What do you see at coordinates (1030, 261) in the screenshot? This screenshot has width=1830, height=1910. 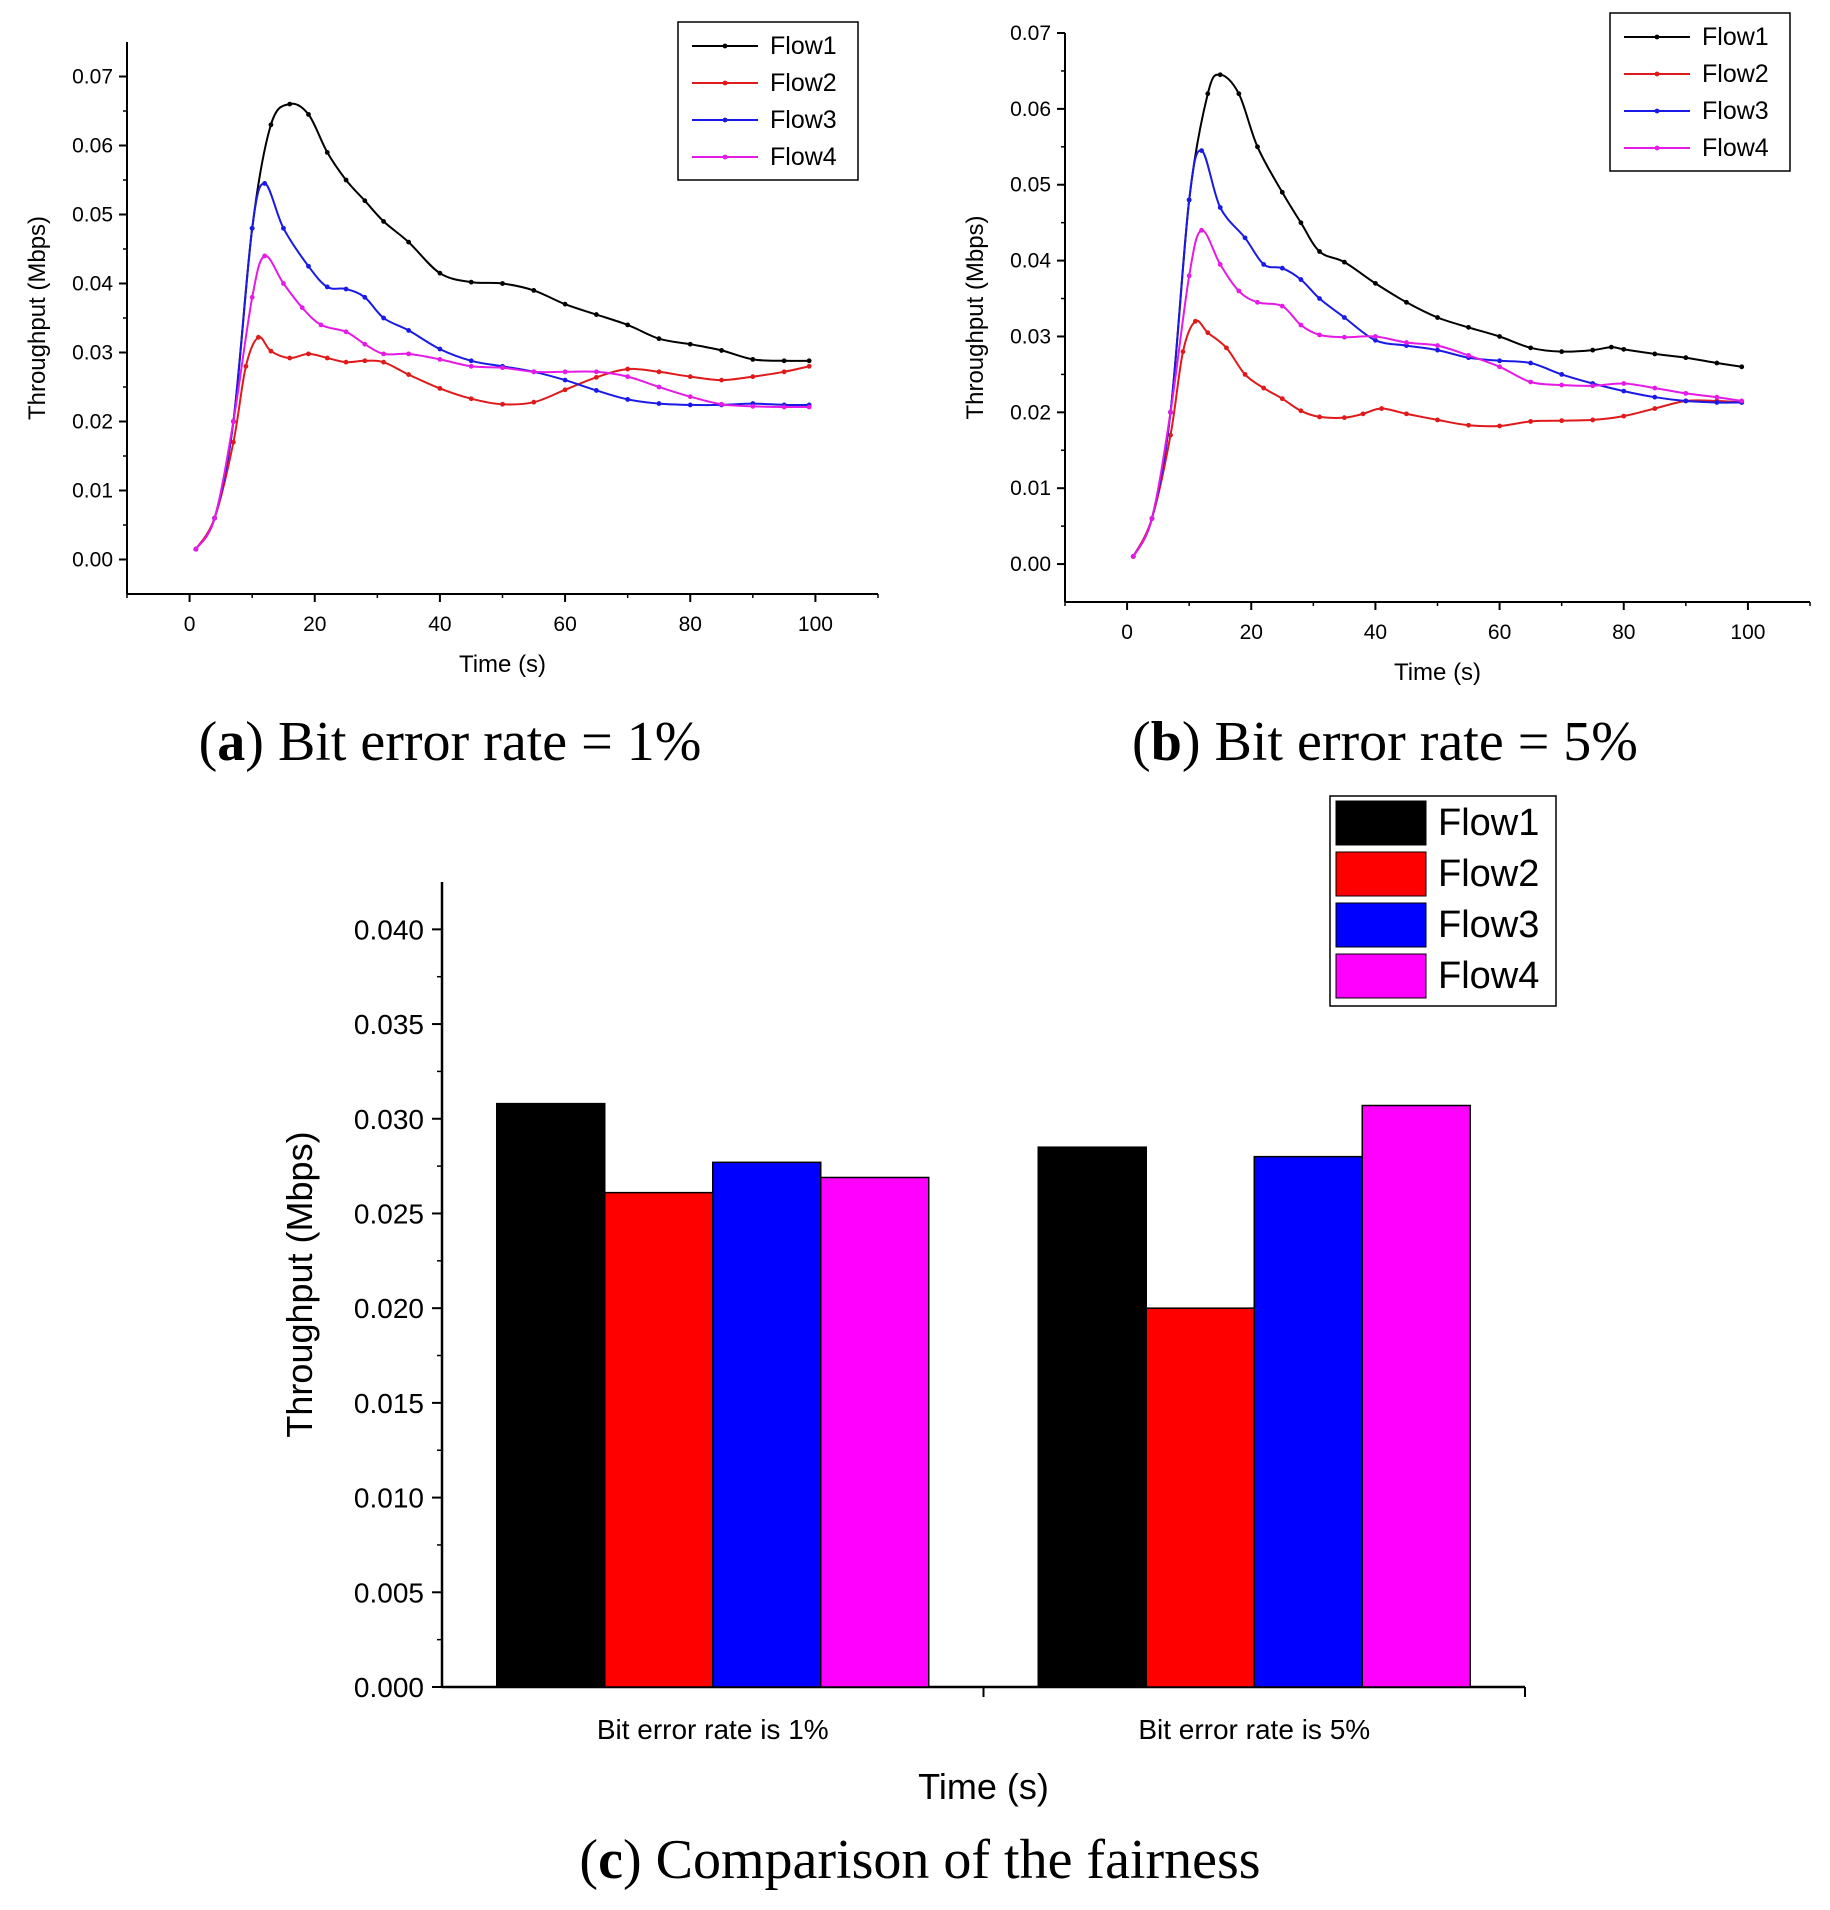 I see `y-tick-label: 0.04` at bounding box center [1030, 261].